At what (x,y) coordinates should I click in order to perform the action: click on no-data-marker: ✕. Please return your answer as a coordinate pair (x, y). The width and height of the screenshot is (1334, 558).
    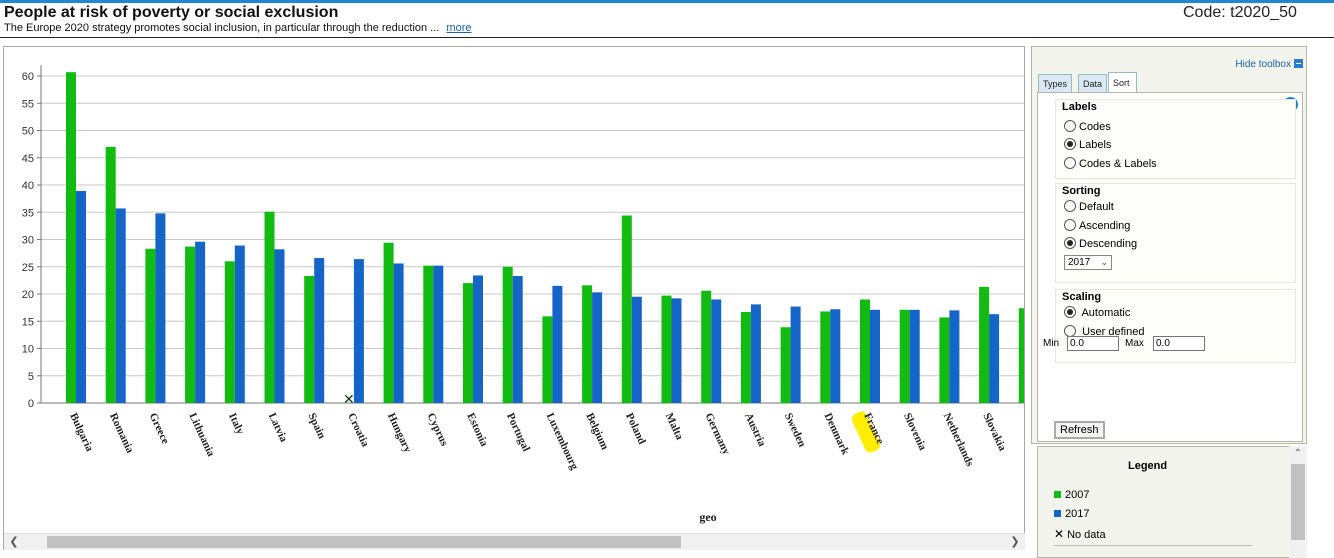
    Looking at the image, I should click on (349, 400).